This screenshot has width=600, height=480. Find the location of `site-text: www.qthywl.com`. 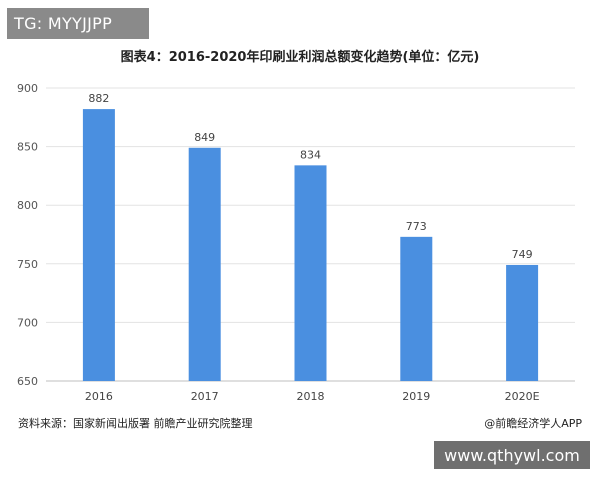

site-text: www.qthywl.com is located at coordinates (512, 455).